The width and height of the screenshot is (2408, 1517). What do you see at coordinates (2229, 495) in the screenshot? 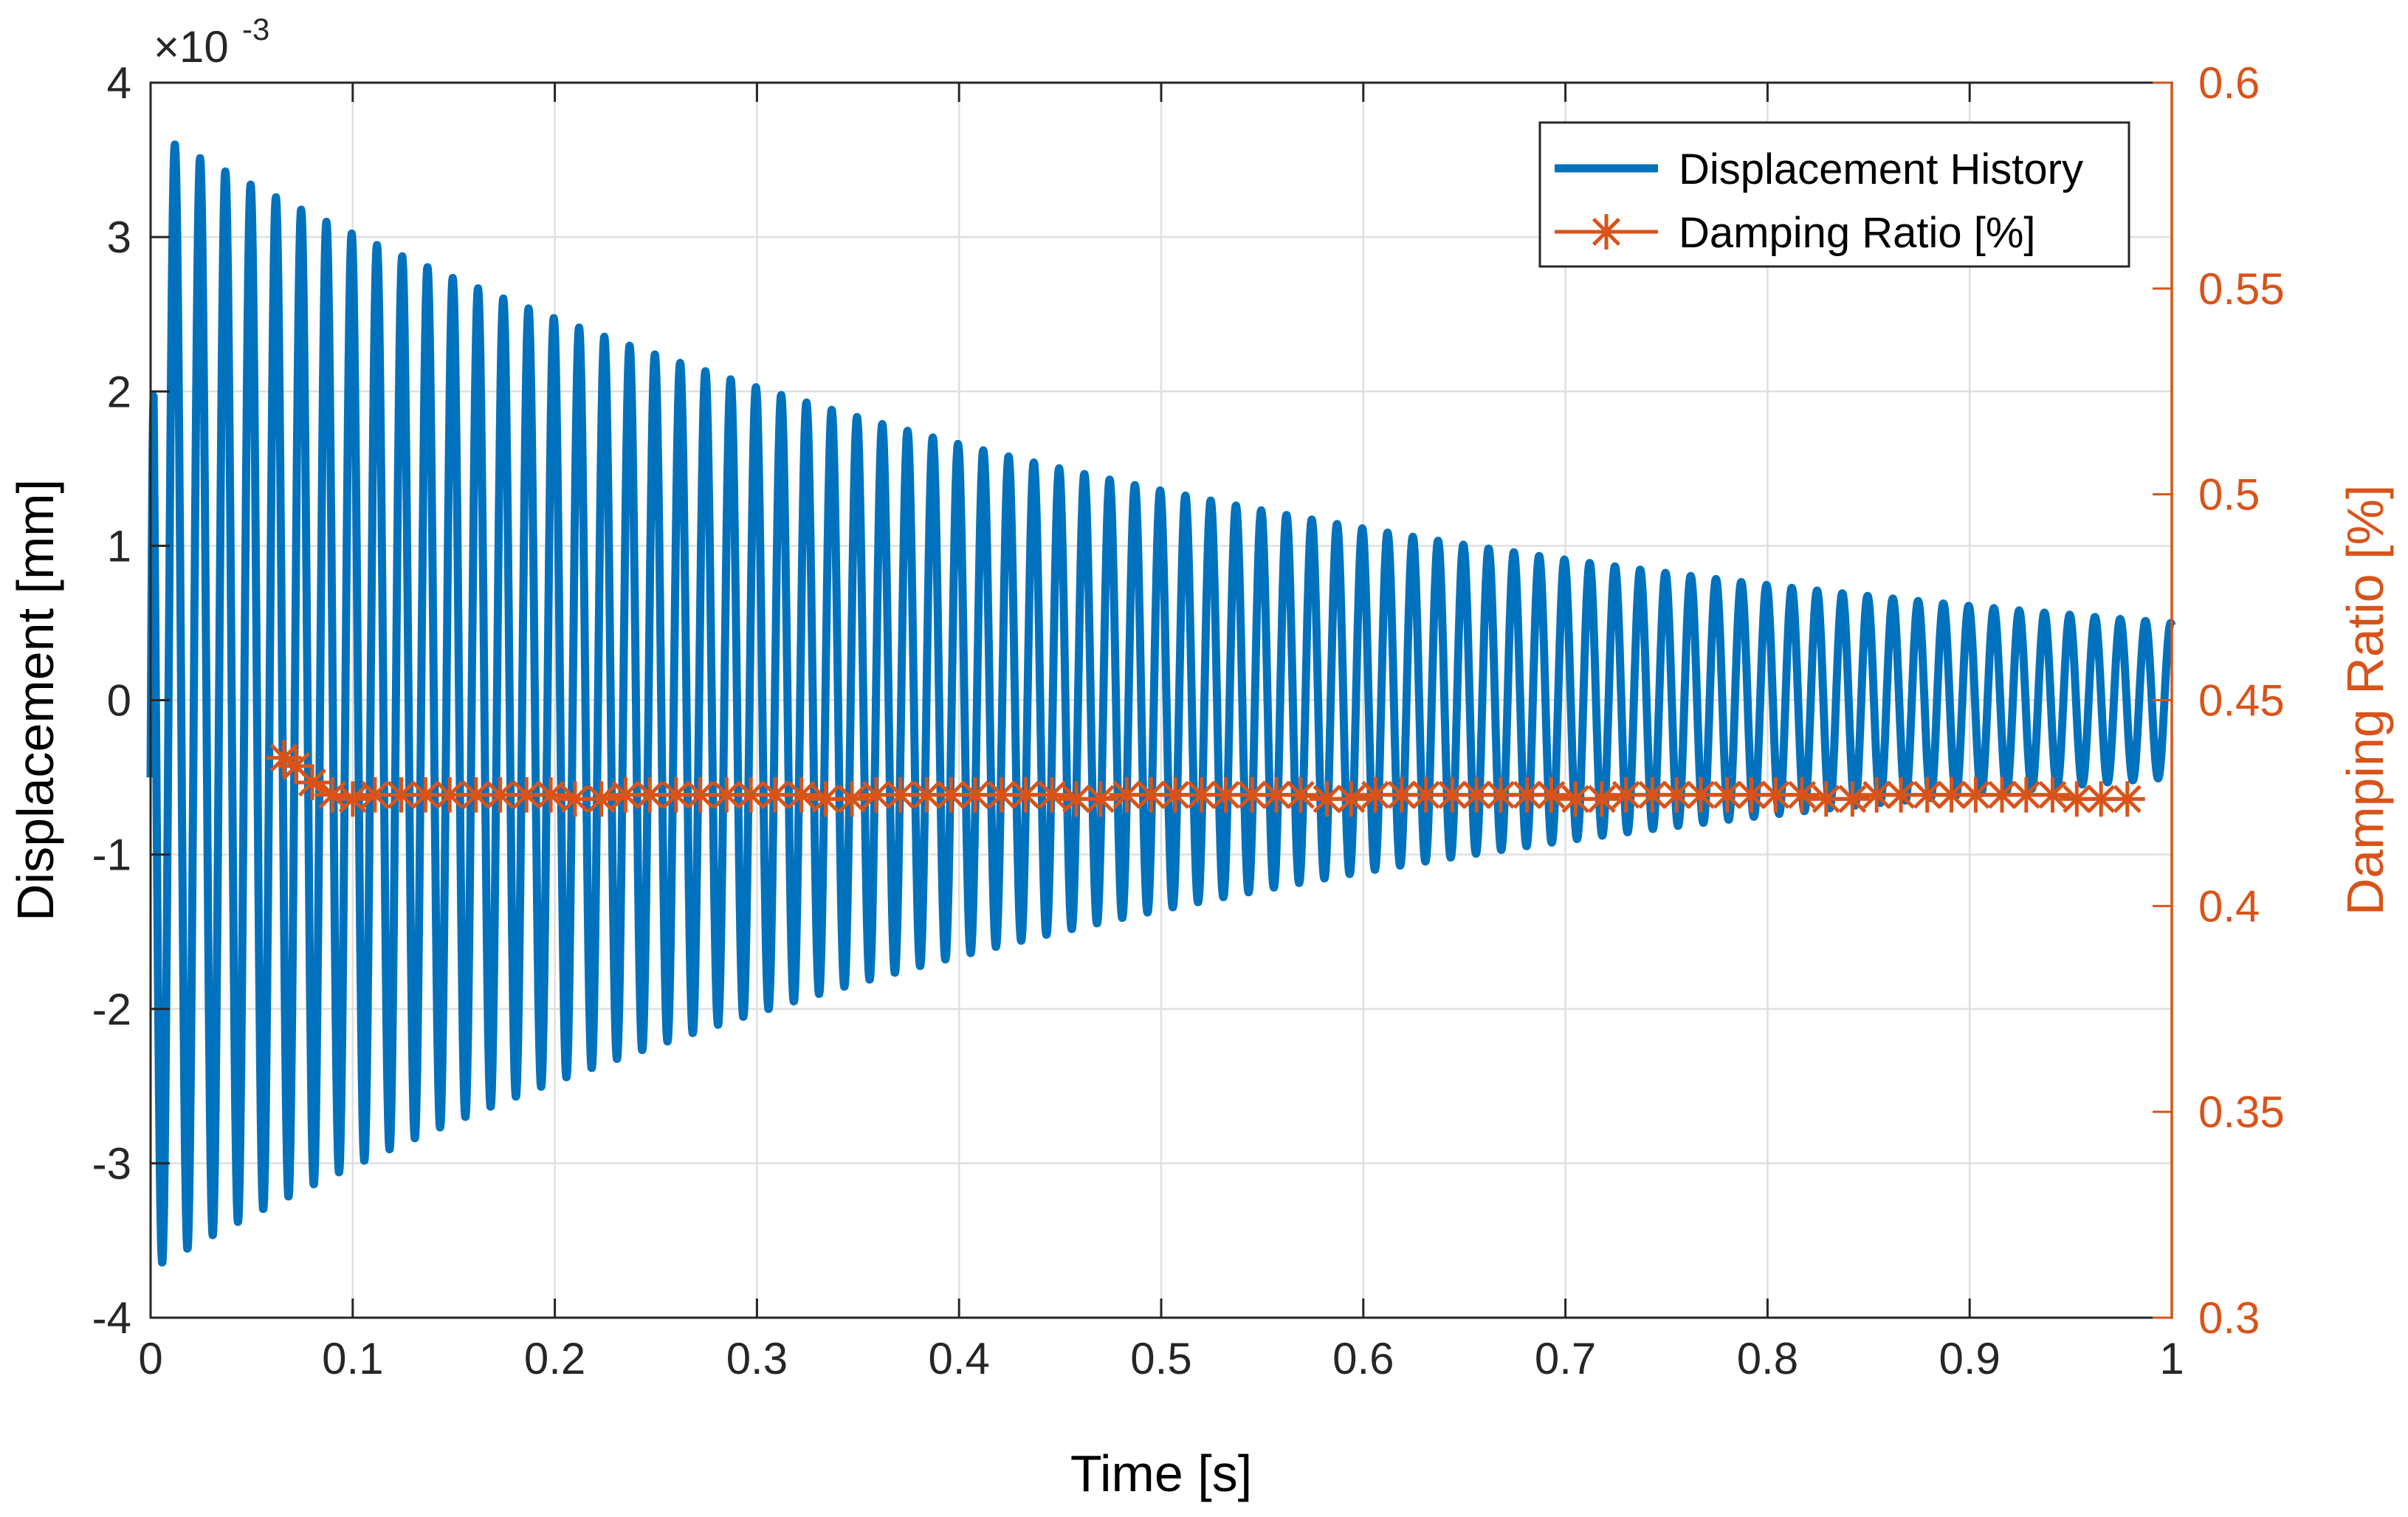
I see `y-right-tick-label: 0.5` at bounding box center [2229, 495].